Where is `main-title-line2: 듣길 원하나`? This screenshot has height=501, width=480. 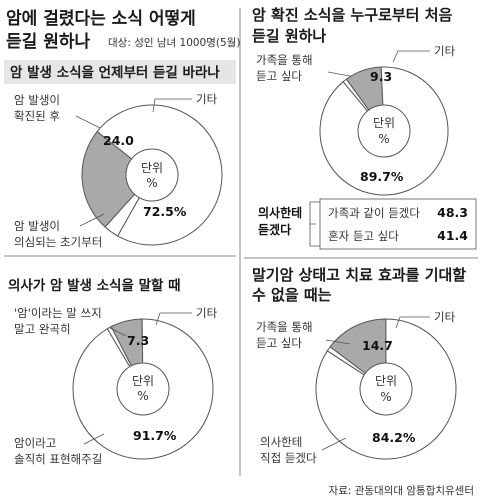 main-title-line2: 듣길 원하나 is located at coordinates (48, 42).